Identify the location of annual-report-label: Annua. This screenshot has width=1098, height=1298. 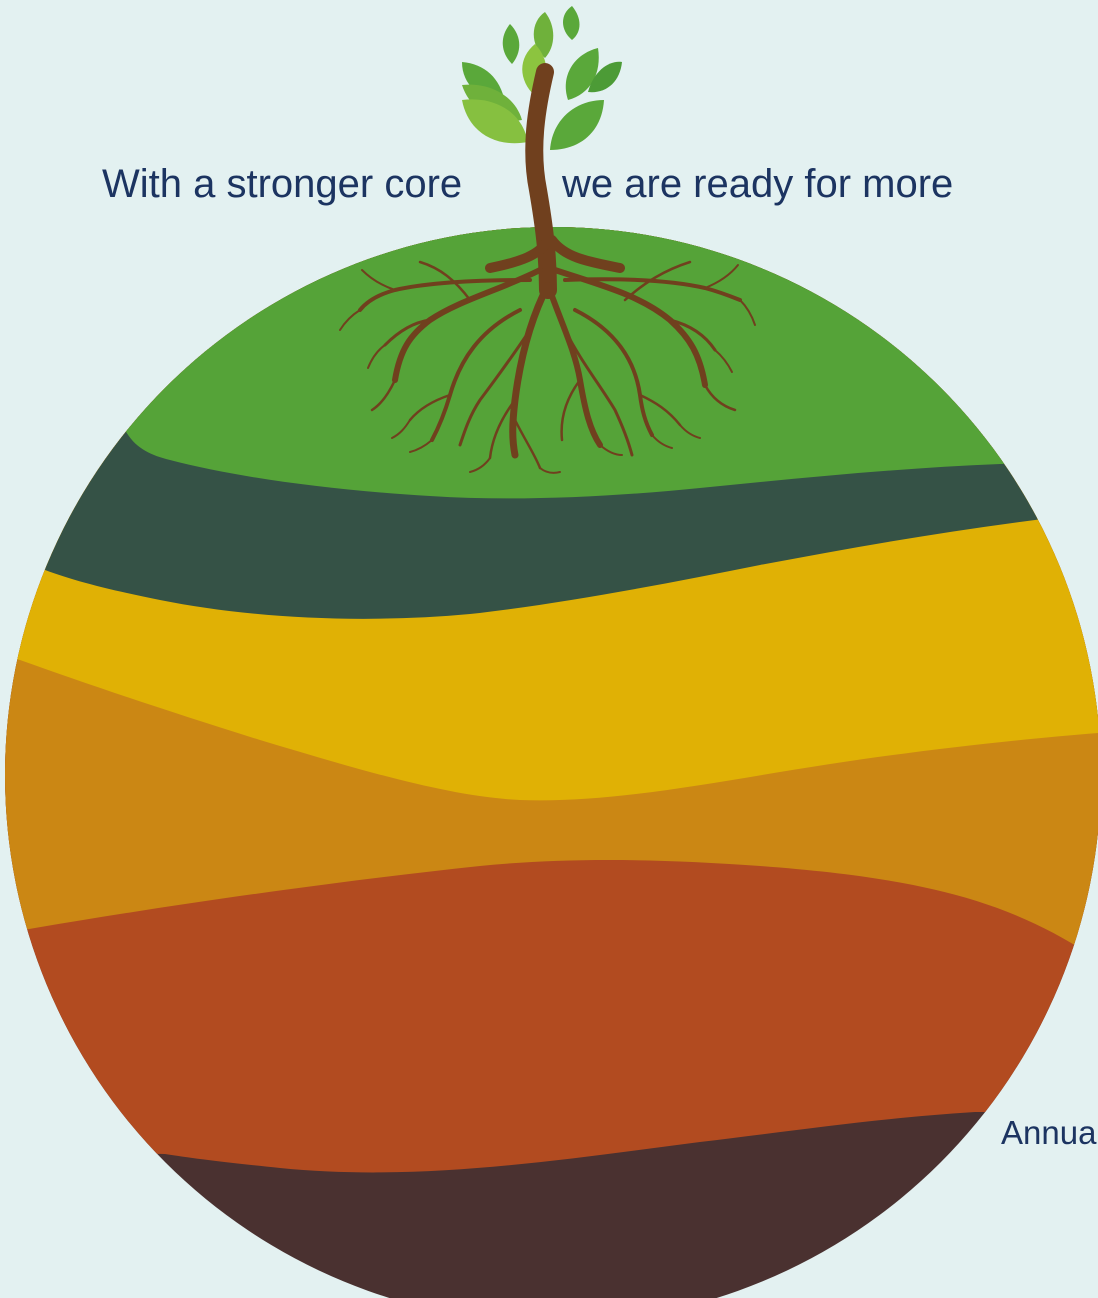
(1049, 1132).